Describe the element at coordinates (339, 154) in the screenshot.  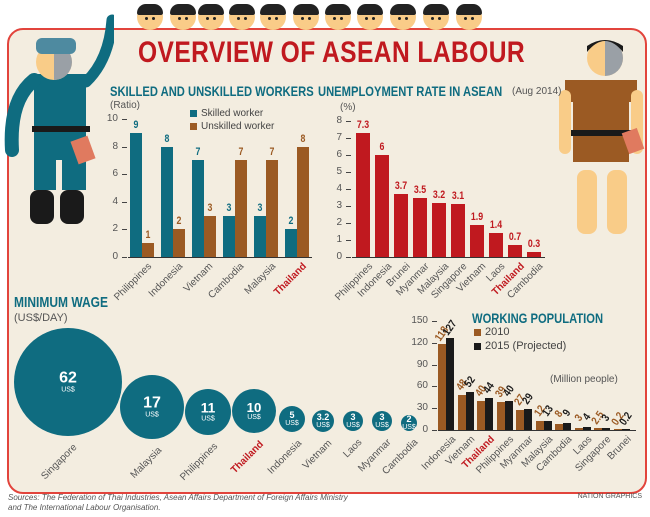
I see `y-tick-label: 6` at that location.